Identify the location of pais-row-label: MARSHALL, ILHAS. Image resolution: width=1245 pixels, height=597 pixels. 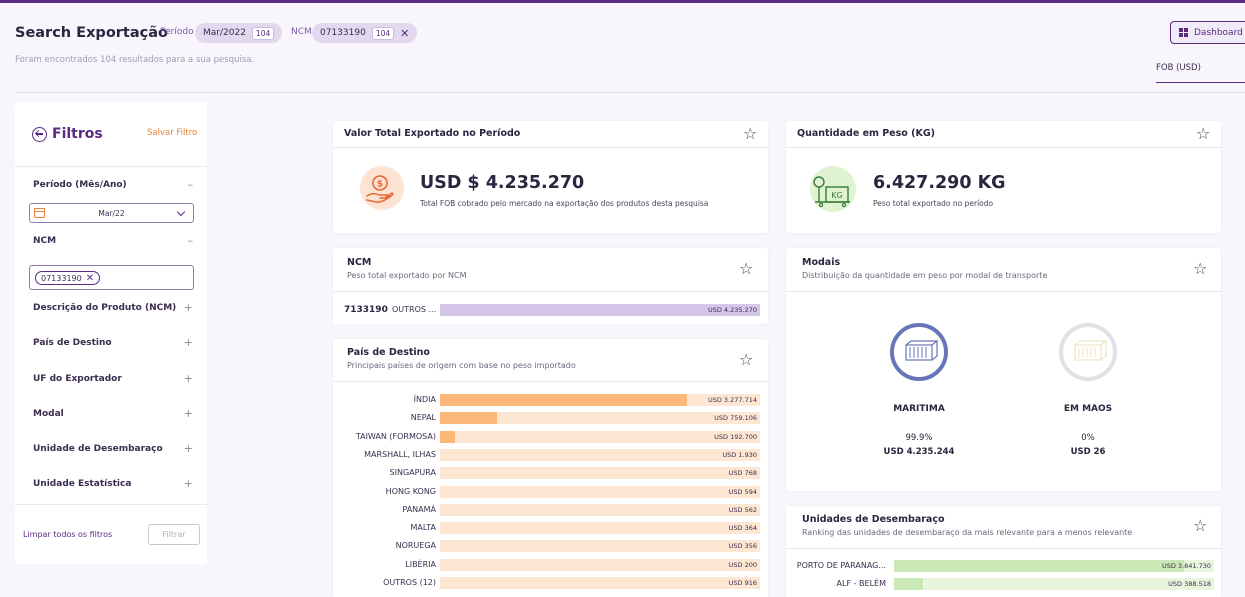
(400, 454).